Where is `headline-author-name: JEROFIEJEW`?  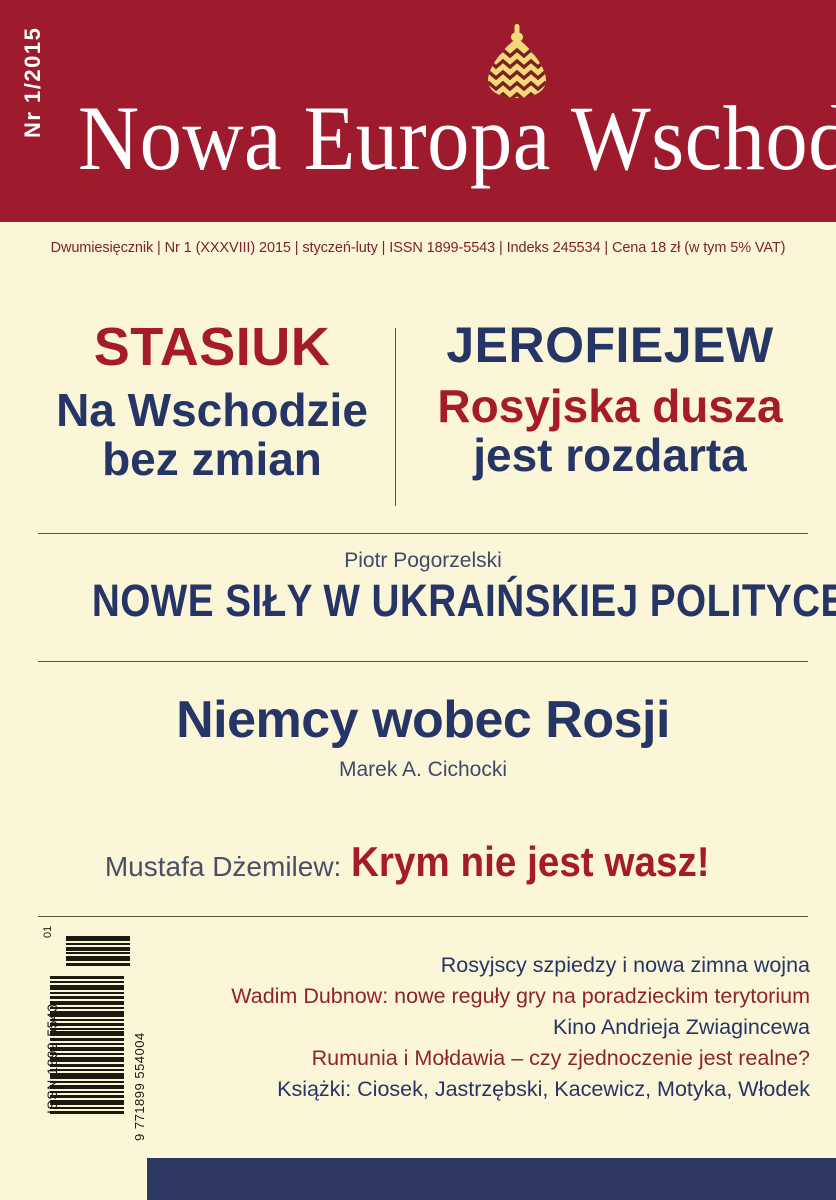 headline-author-name: JEROFIEJEW is located at coordinates (610, 345).